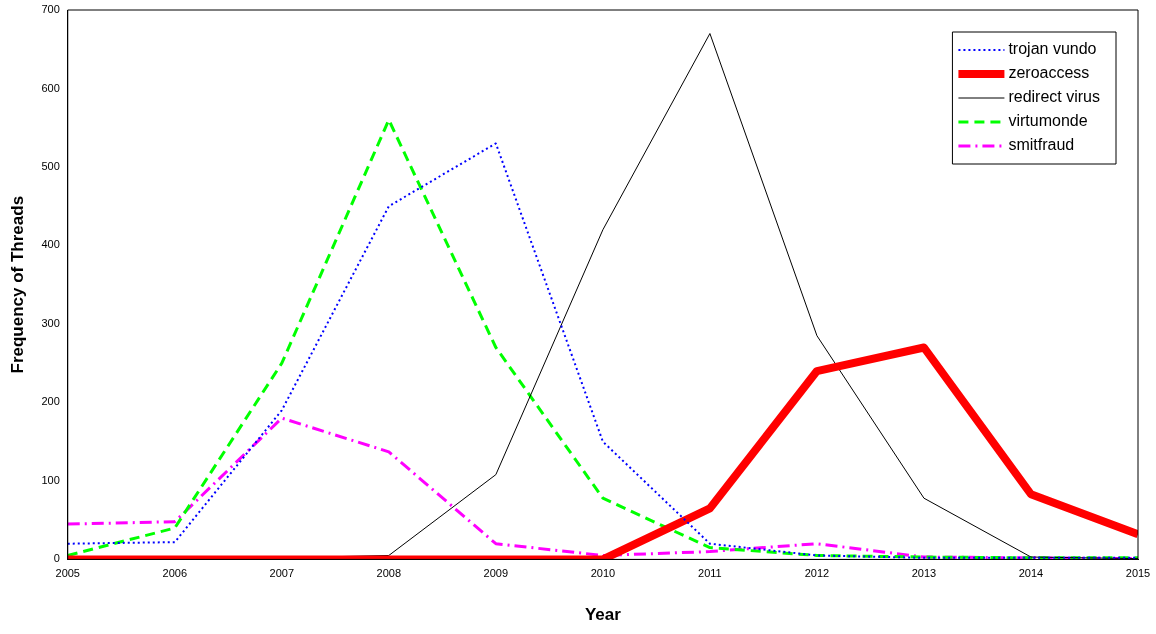 This screenshot has height=634, width=1156. I want to click on x-tick-label: 2008, so click(389, 573).